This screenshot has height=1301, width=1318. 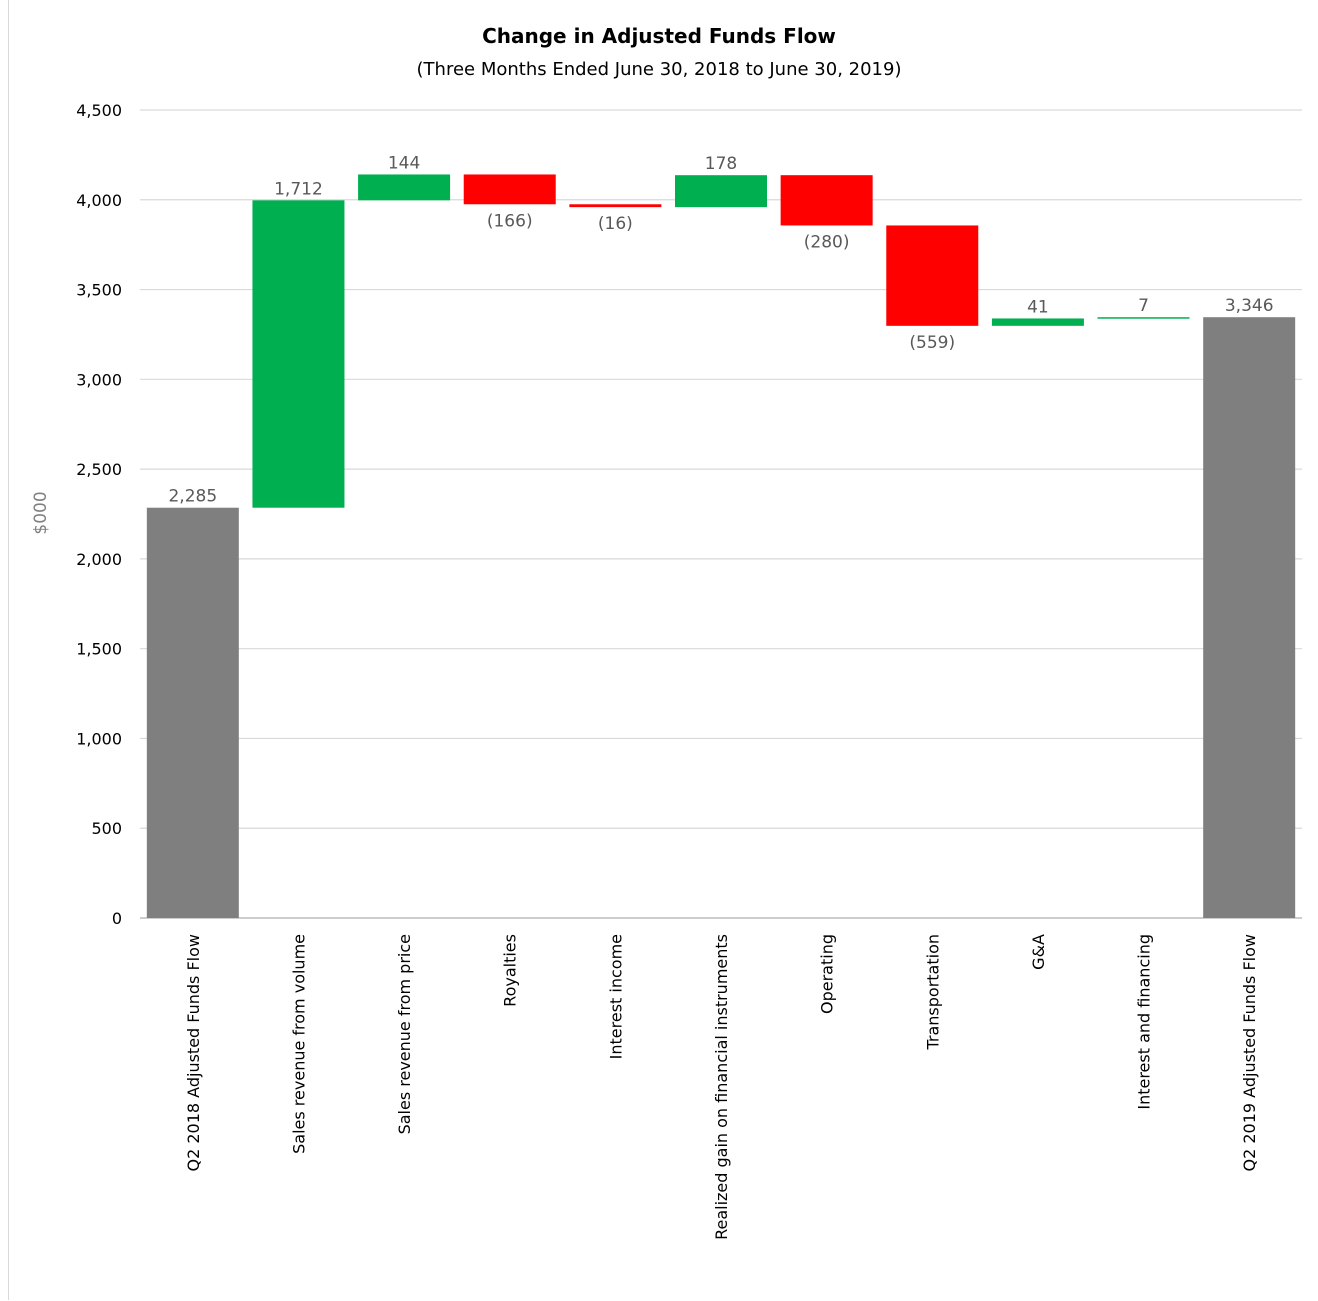 I want to click on data-label: 1,712, so click(x=298, y=189).